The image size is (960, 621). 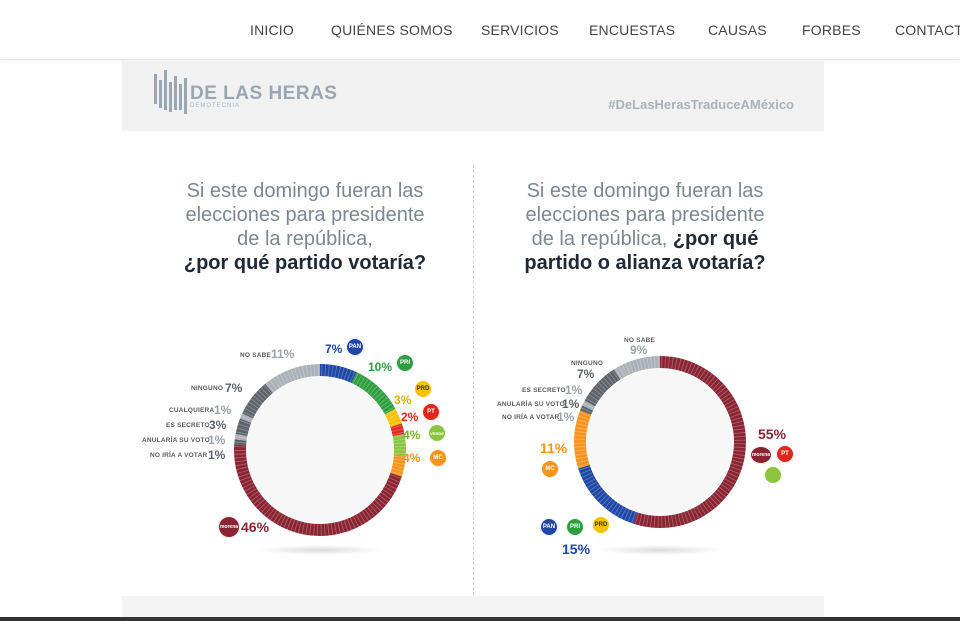 I want to click on chart2-morena-logo-icon: morena, so click(x=761, y=455).